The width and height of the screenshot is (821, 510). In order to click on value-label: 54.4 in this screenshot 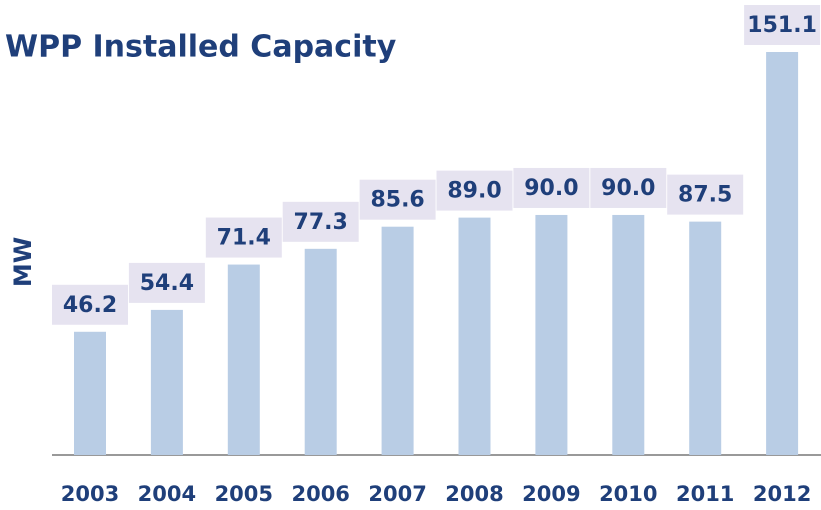, I will do `click(167, 283)`.